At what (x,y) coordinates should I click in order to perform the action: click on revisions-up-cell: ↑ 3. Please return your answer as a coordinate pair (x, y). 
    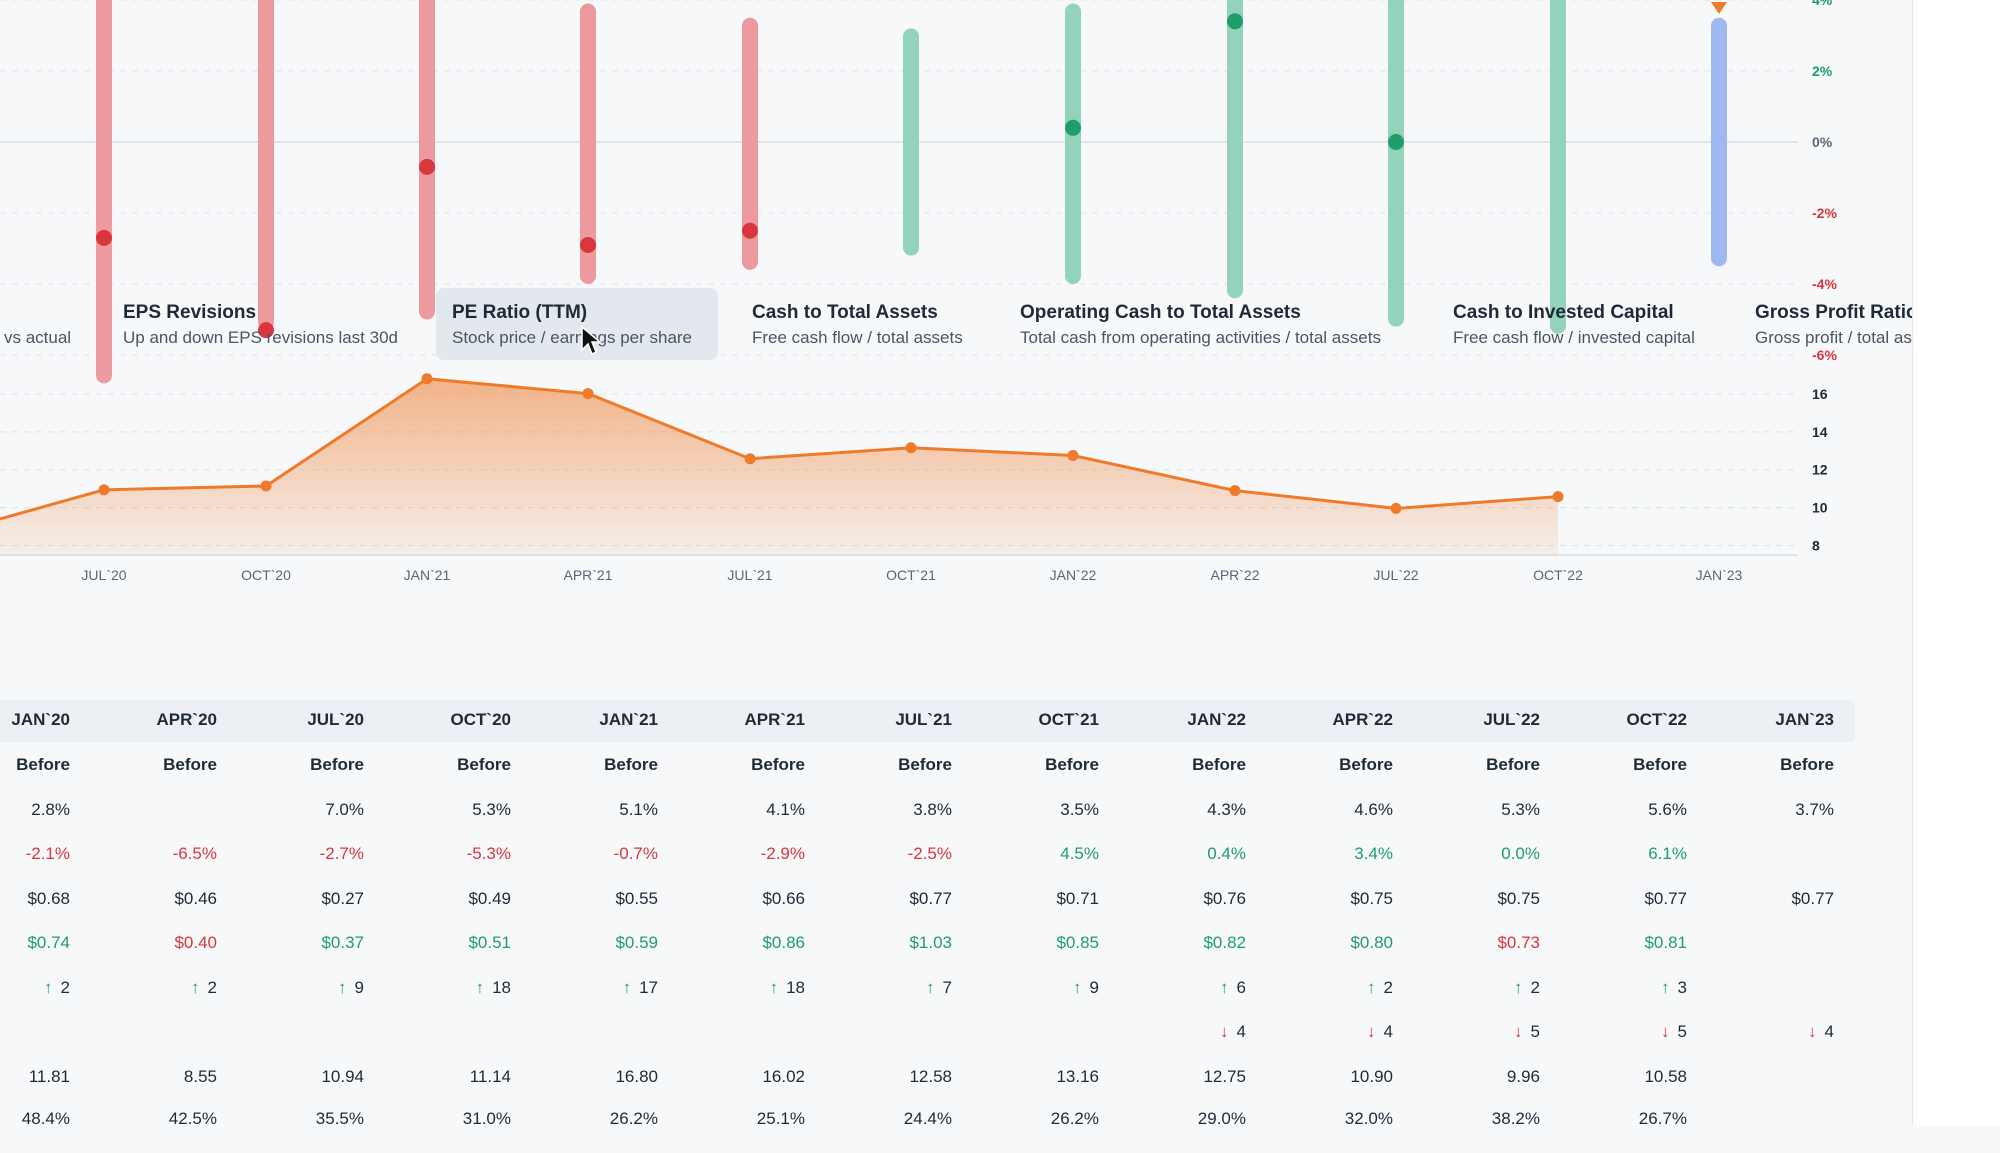
    Looking at the image, I should click on (1627, 988).